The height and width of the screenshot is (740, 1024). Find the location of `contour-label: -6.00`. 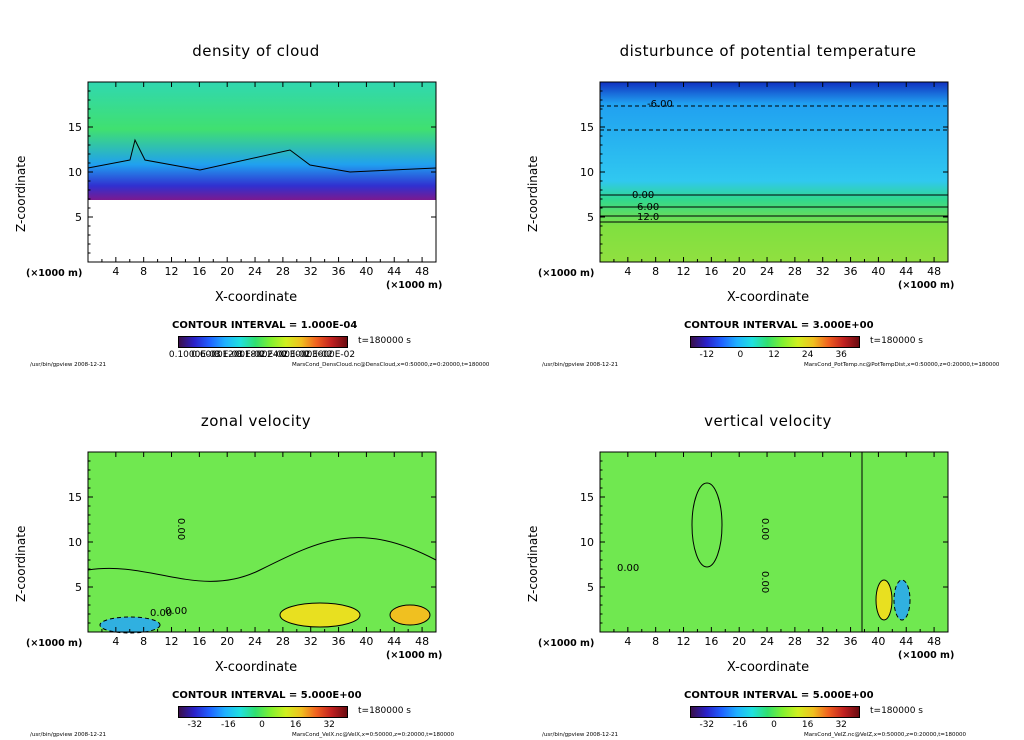

contour-label: -6.00 is located at coordinates (660, 104).